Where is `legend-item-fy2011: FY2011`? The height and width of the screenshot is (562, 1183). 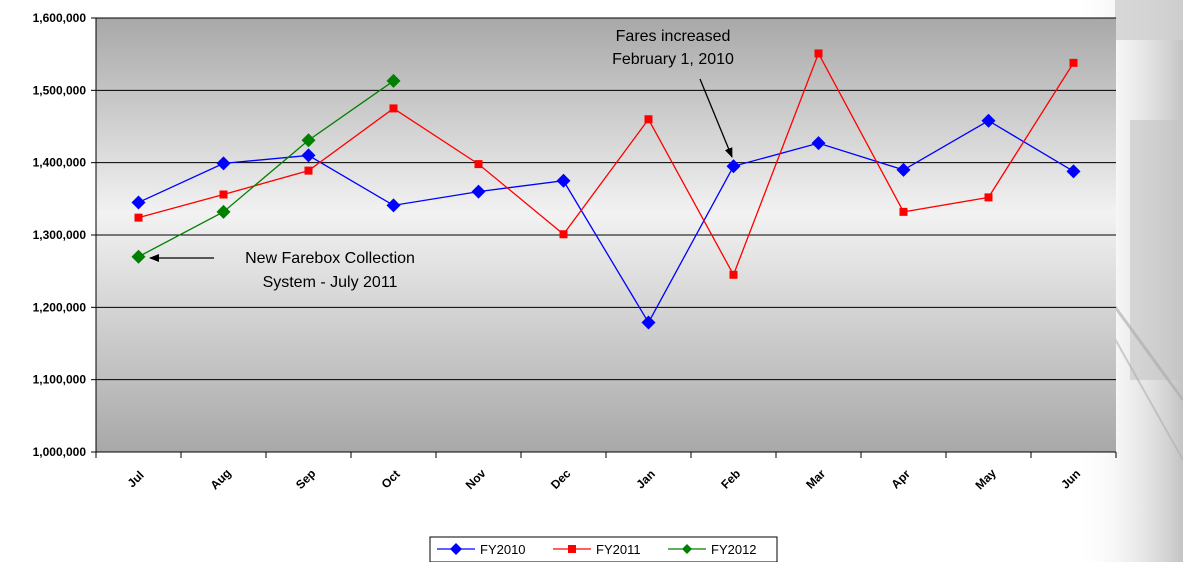
legend-item-fy2011: FY2011 is located at coordinates (597, 549).